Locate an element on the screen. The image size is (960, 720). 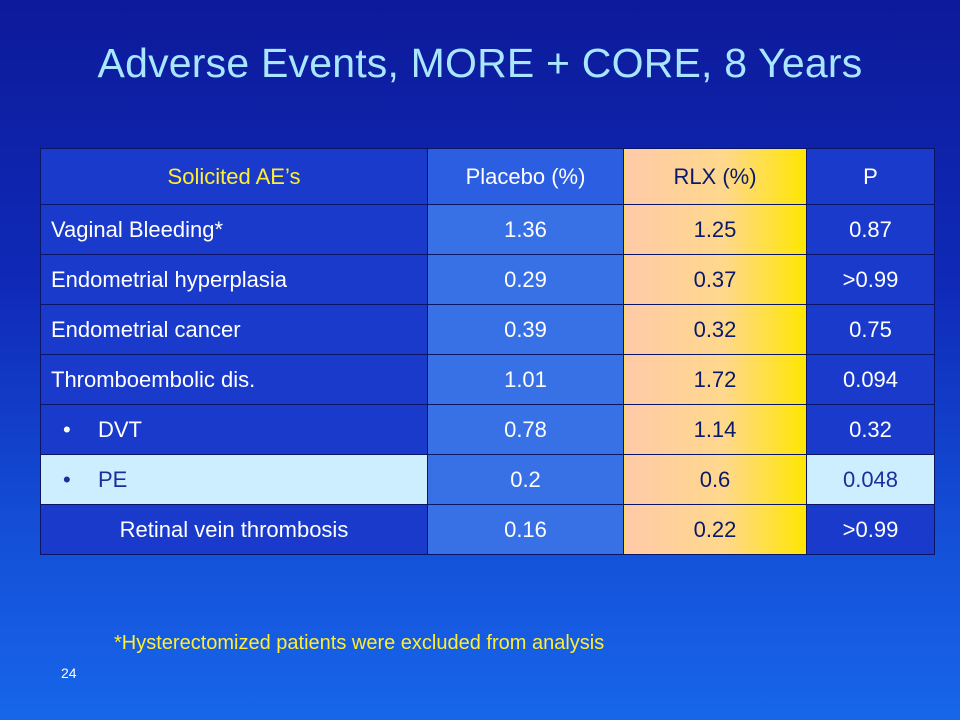
placebo-value: 0.2 is located at coordinates (525, 479).